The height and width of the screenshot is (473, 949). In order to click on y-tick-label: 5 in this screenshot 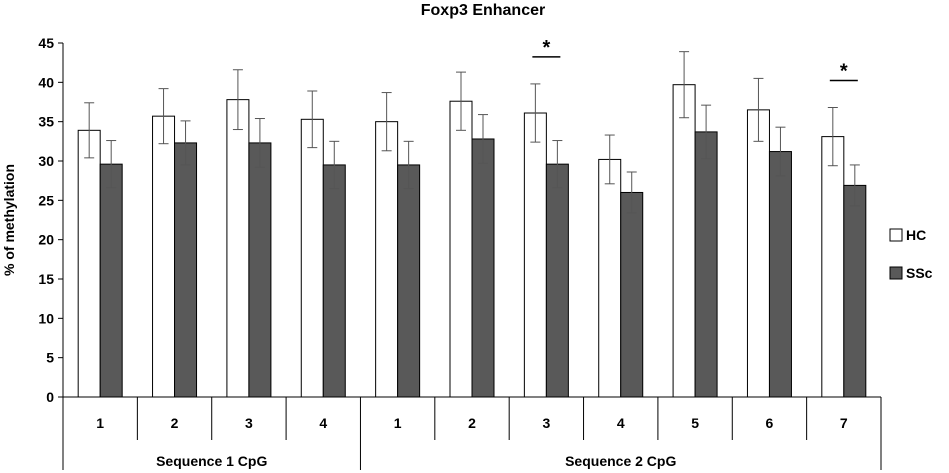, I will do `click(50, 358)`.